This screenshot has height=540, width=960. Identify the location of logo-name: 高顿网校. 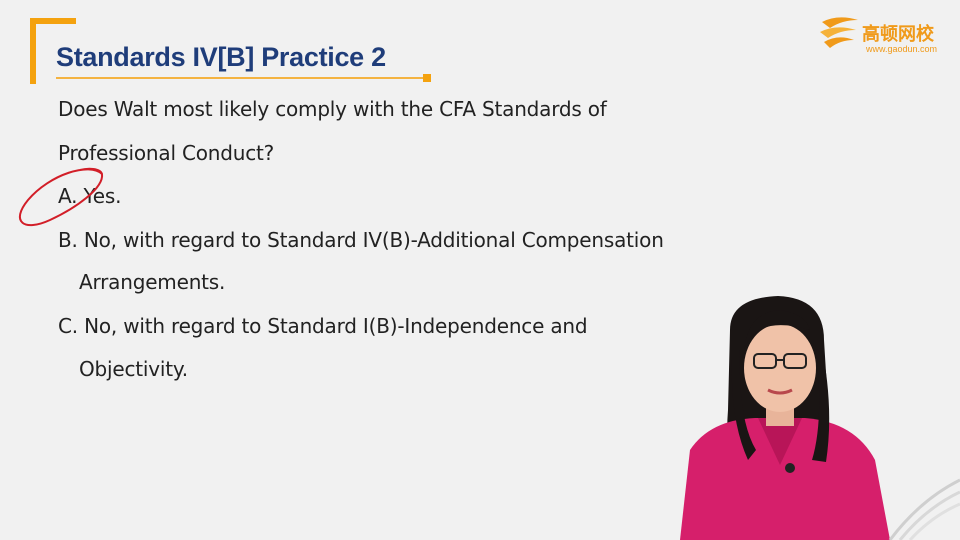
(898, 34).